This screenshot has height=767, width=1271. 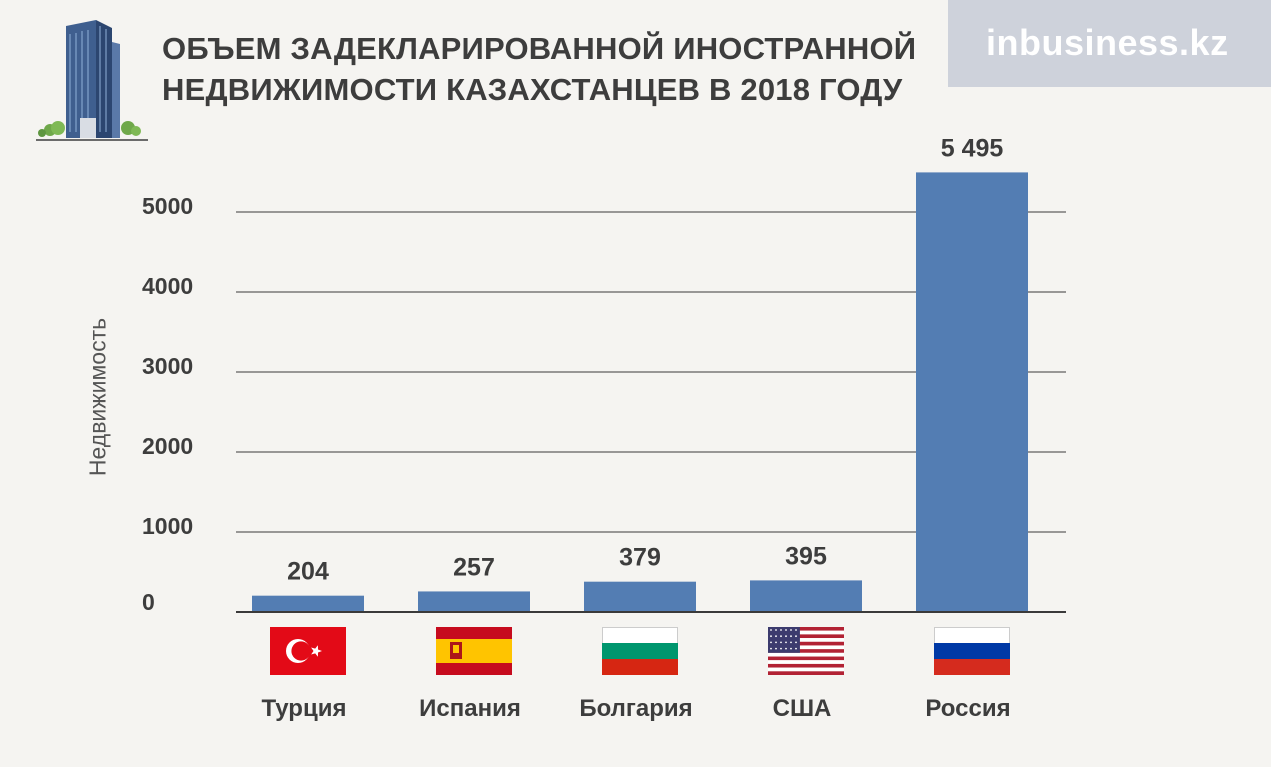 What do you see at coordinates (640, 558) in the screenshot?
I see `bar-value-label: 379` at bounding box center [640, 558].